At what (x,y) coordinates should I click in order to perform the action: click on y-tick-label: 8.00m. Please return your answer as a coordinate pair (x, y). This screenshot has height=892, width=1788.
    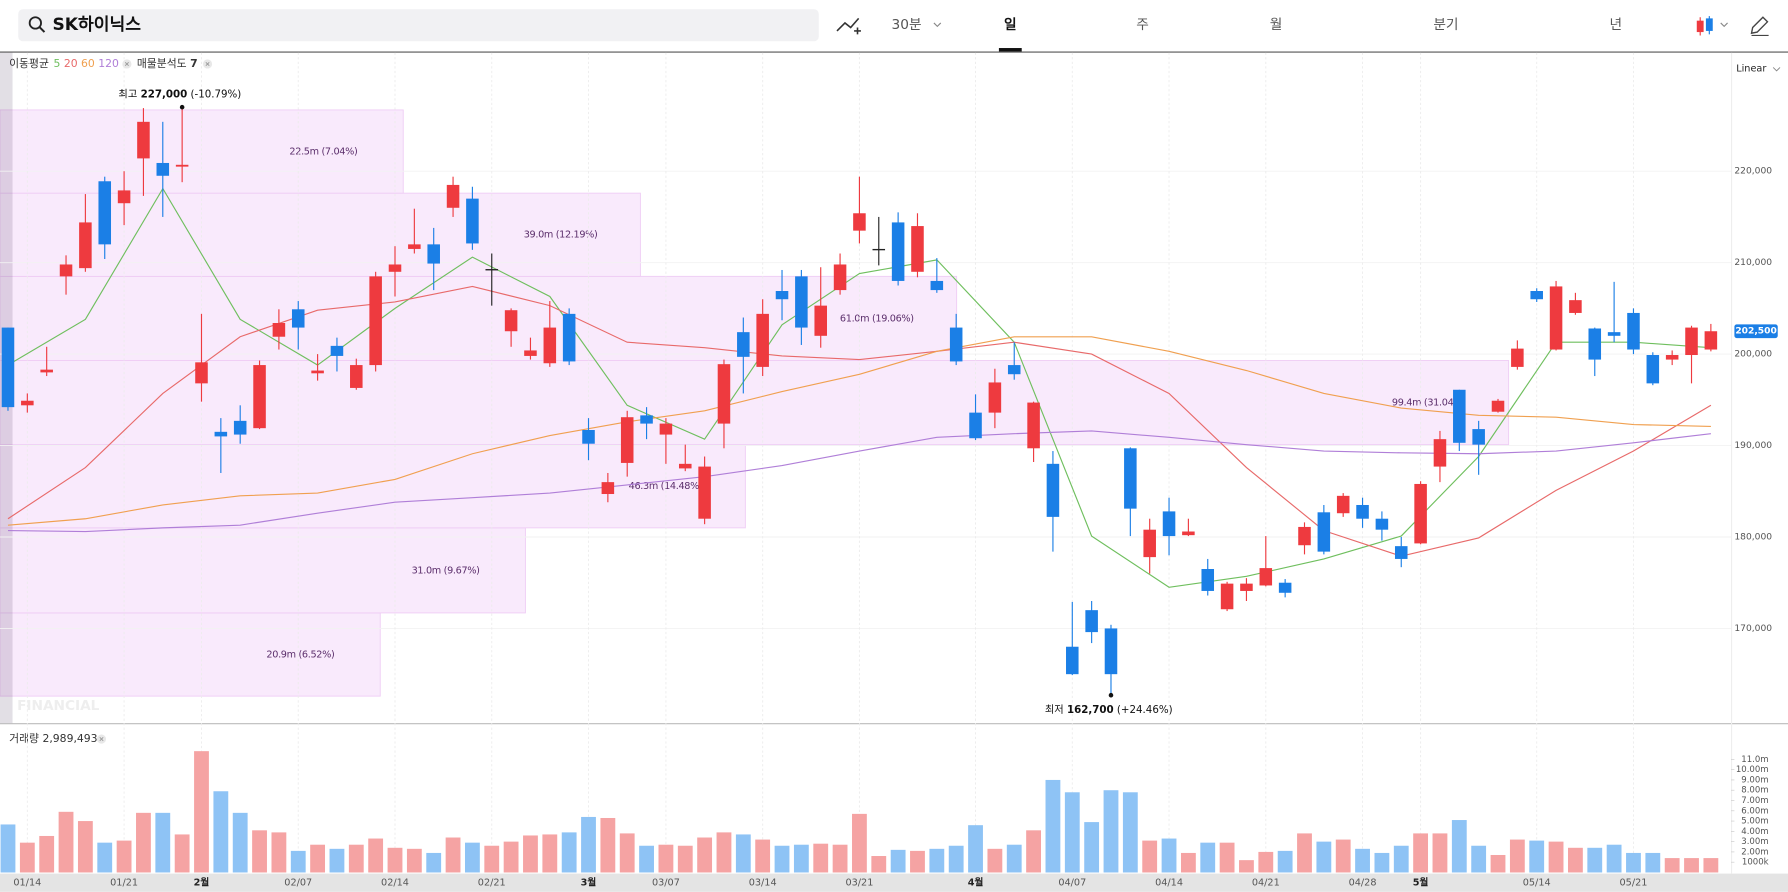
    Looking at the image, I should click on (1754, 791).